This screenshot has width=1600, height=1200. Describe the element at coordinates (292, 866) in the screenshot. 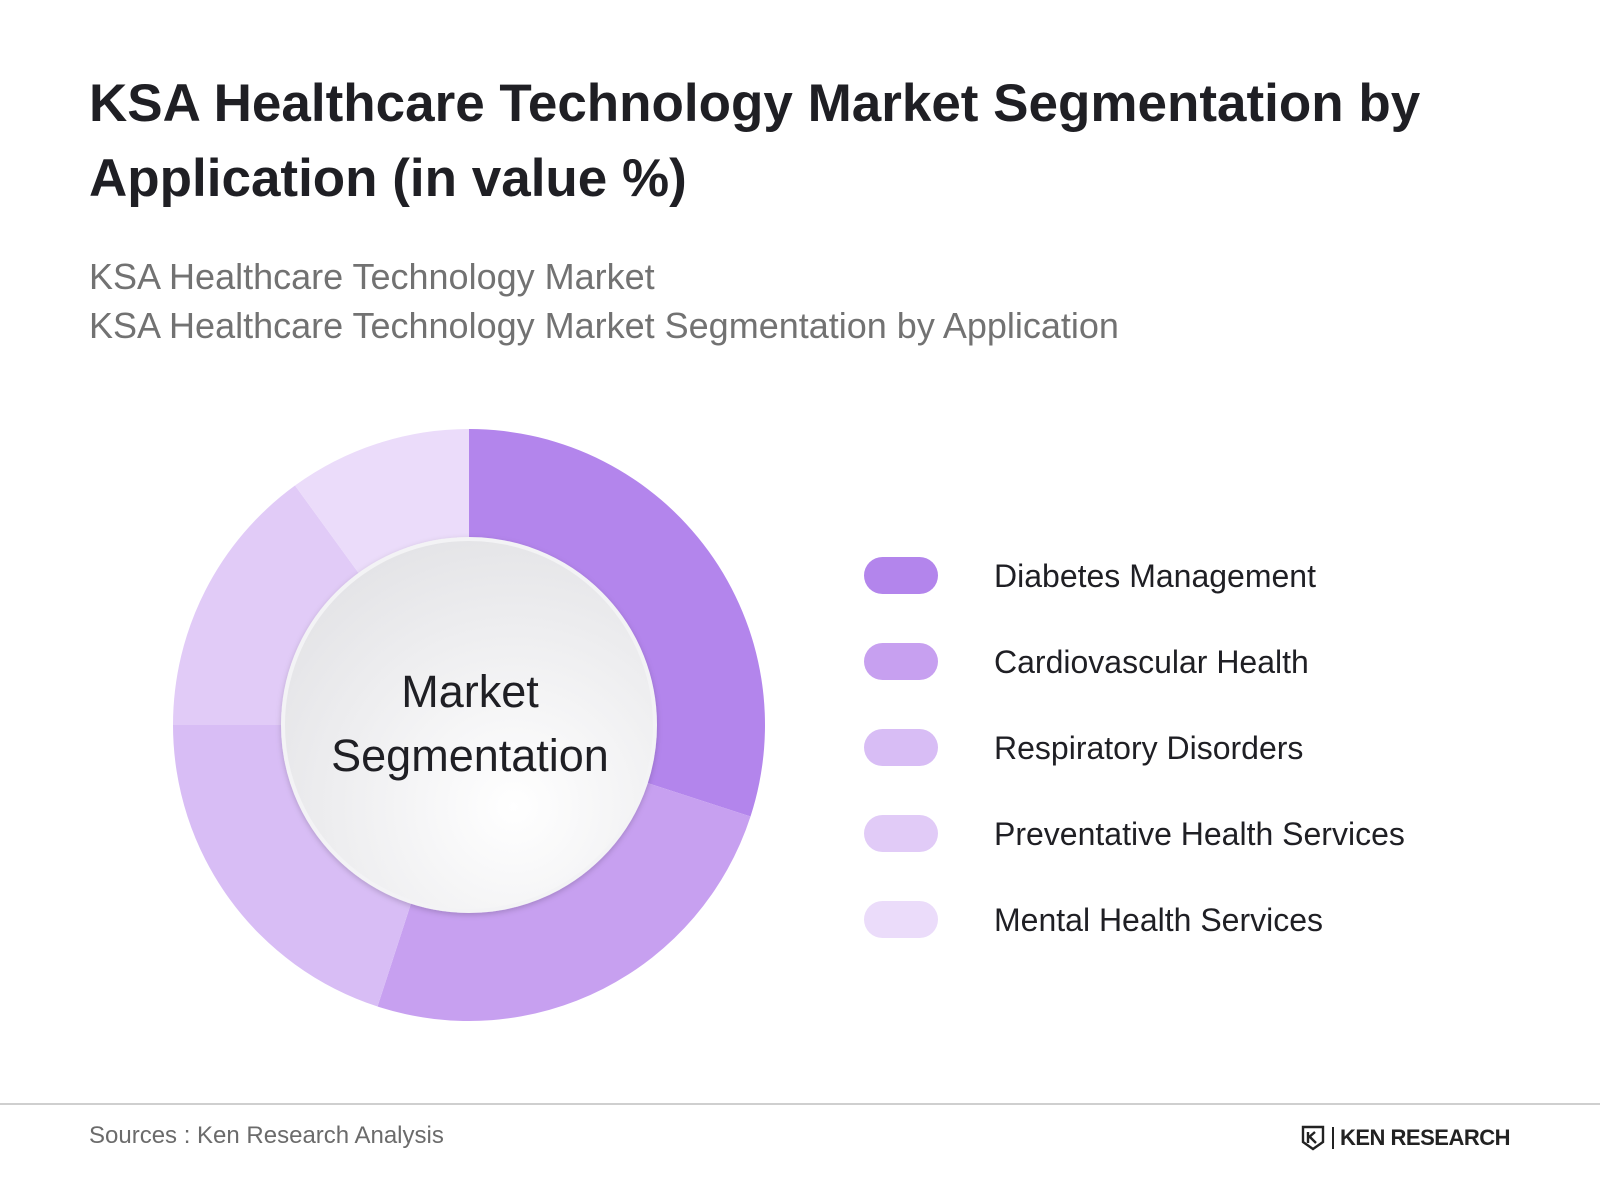

I see `slice-respiratory-disorders` at that location.